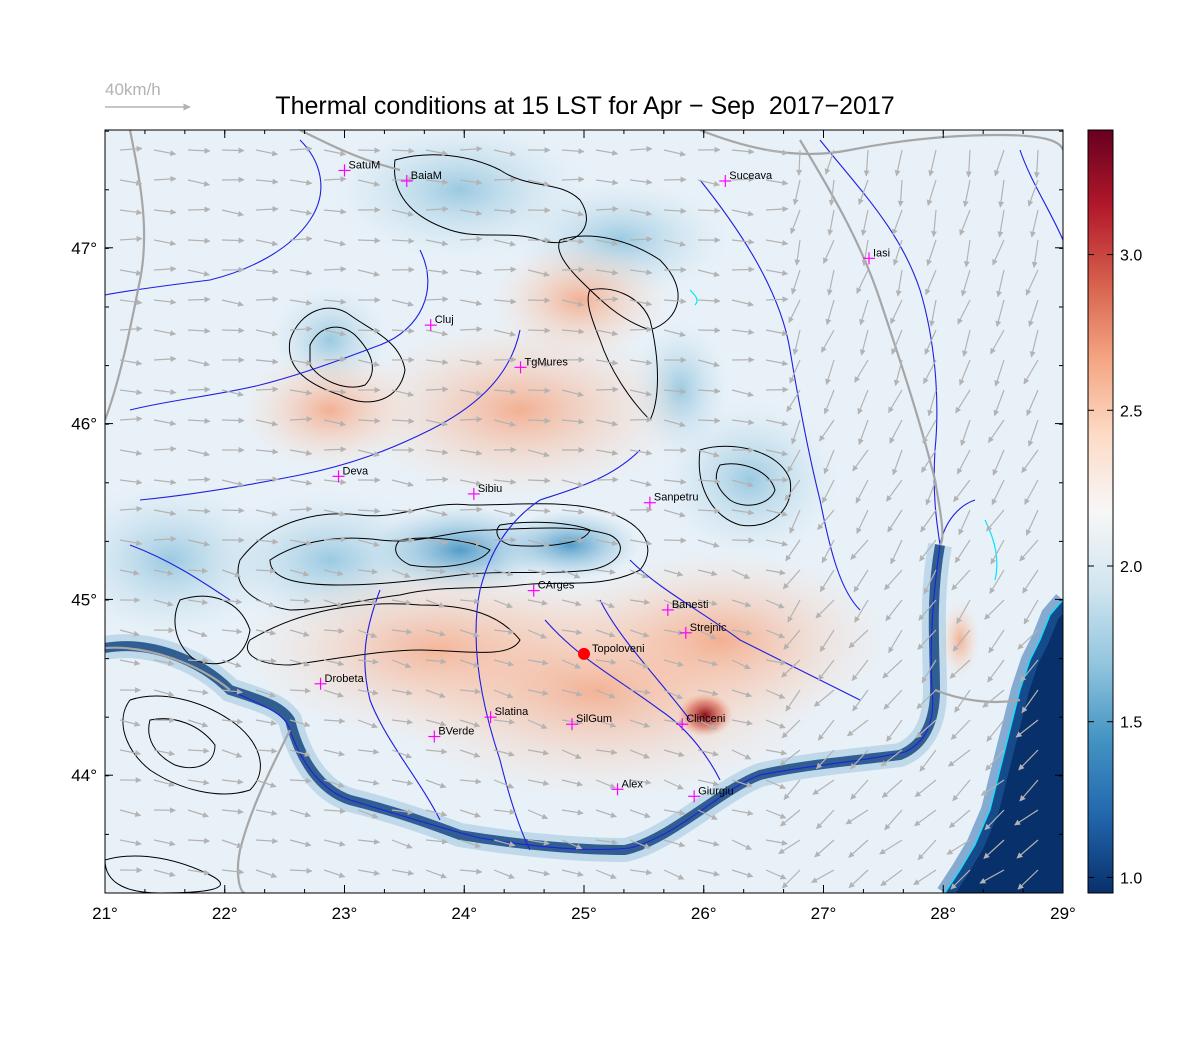 This screenshot has width=1200, height=1050. Describe the element at coordinates (426, 176) in the screenshot. I see `city-label: BaiaM` at that location.